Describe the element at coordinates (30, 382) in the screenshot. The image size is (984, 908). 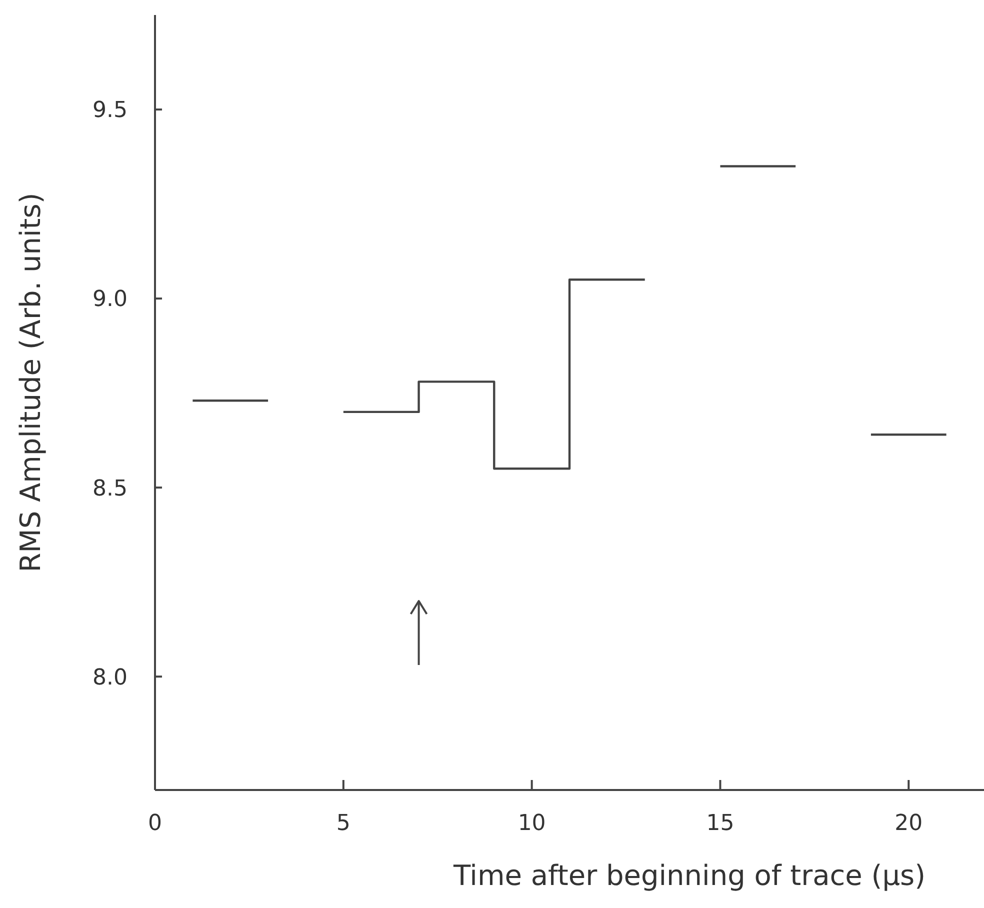
I see `y-axis-title: RMS Amplitude (Arb. units)` at that location.